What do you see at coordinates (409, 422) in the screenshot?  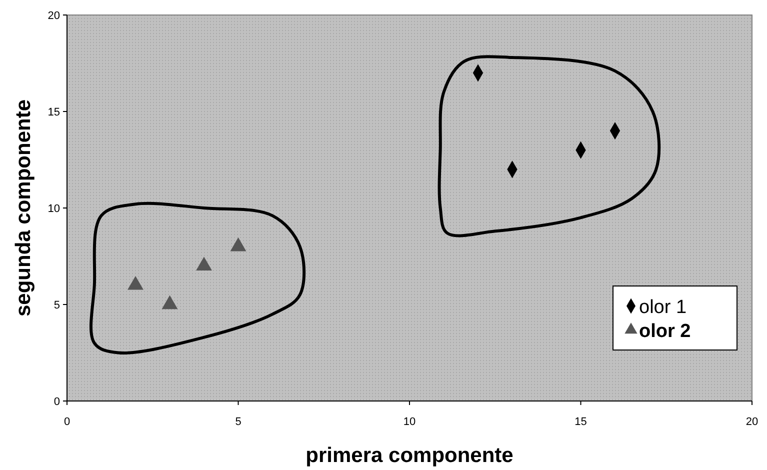 I see `x-tick-label: 10` at bounding box center [409, 422].